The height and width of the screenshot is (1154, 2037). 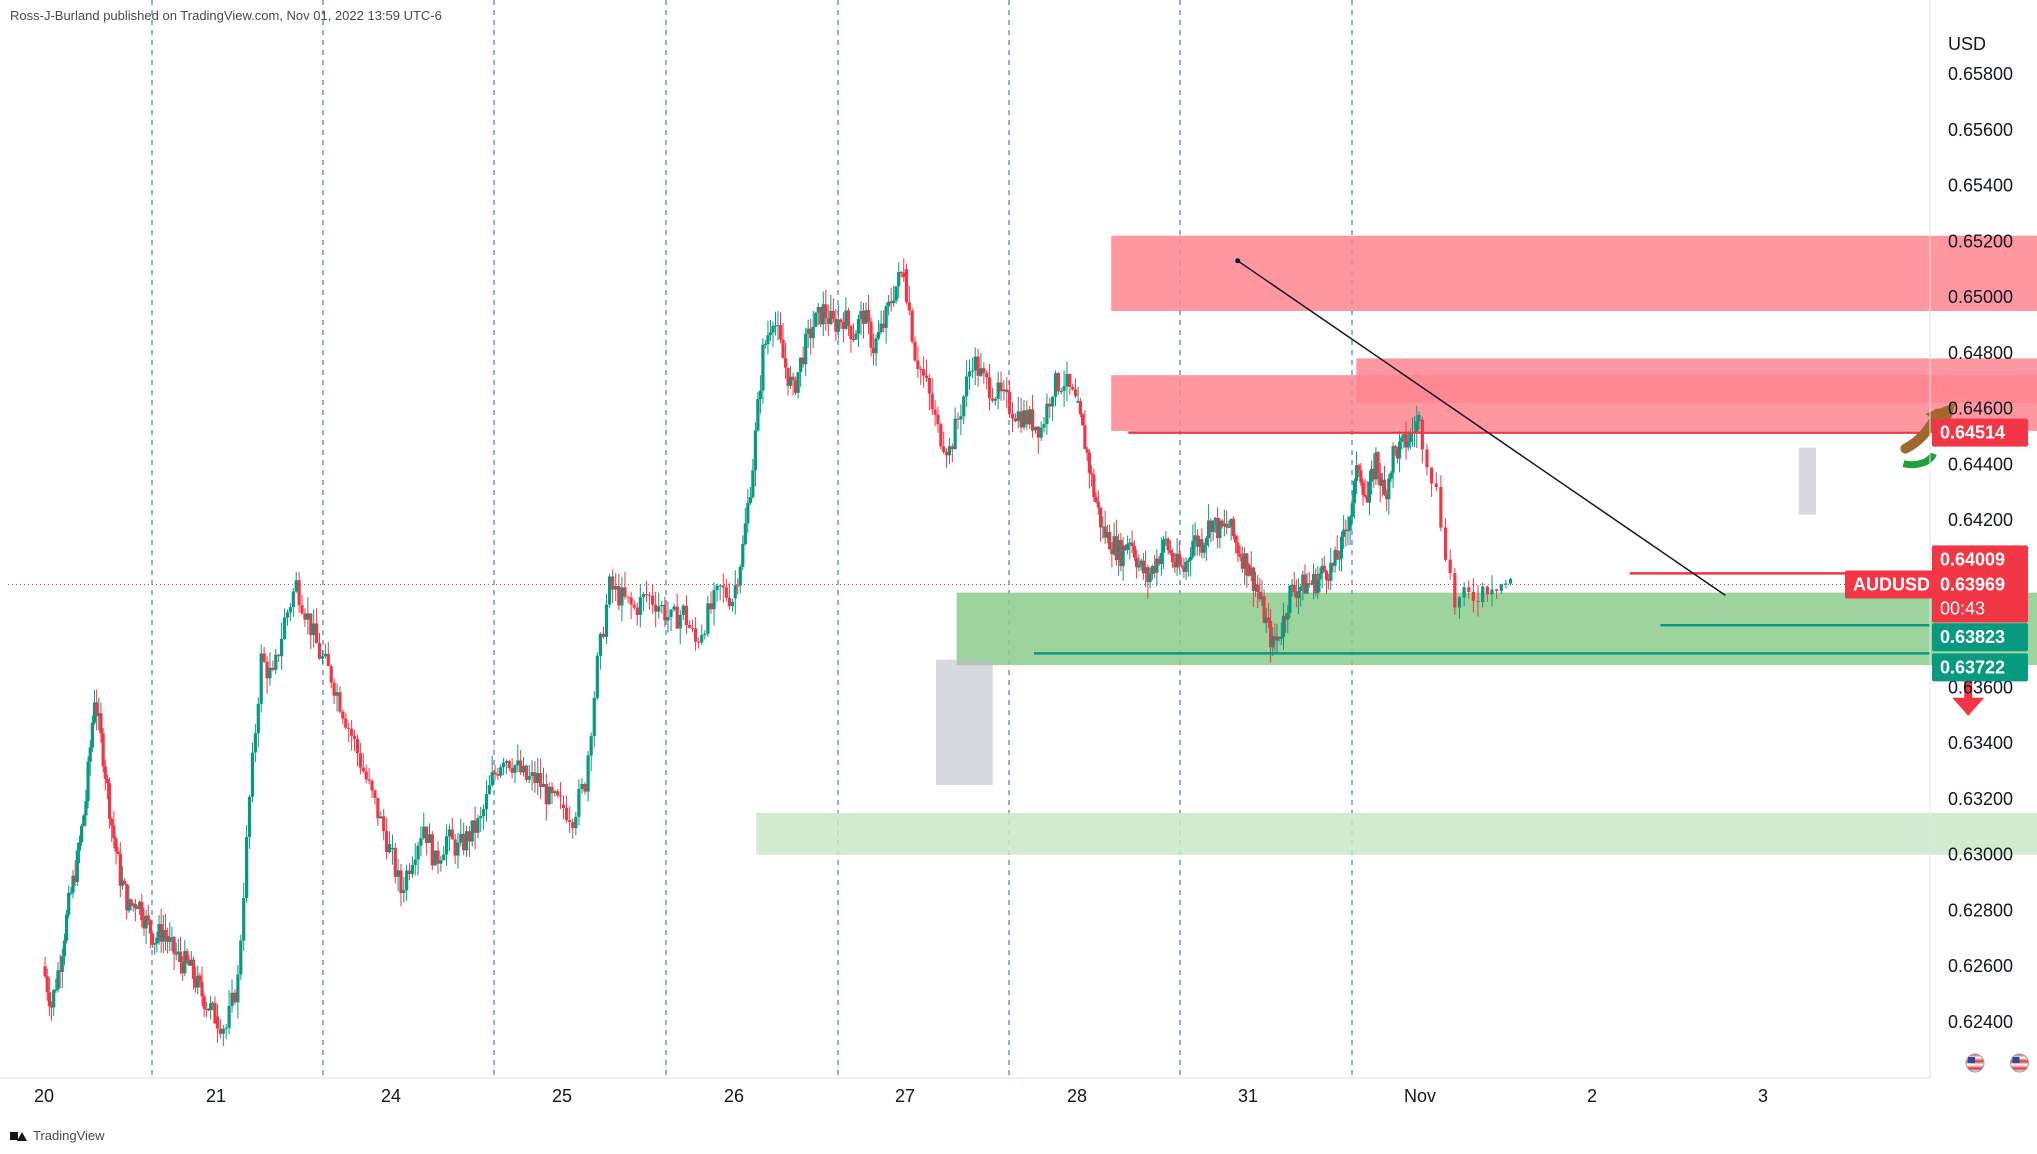 I want to click on y-tick-label-11: 0.63200, so click(x=1980, y=799).